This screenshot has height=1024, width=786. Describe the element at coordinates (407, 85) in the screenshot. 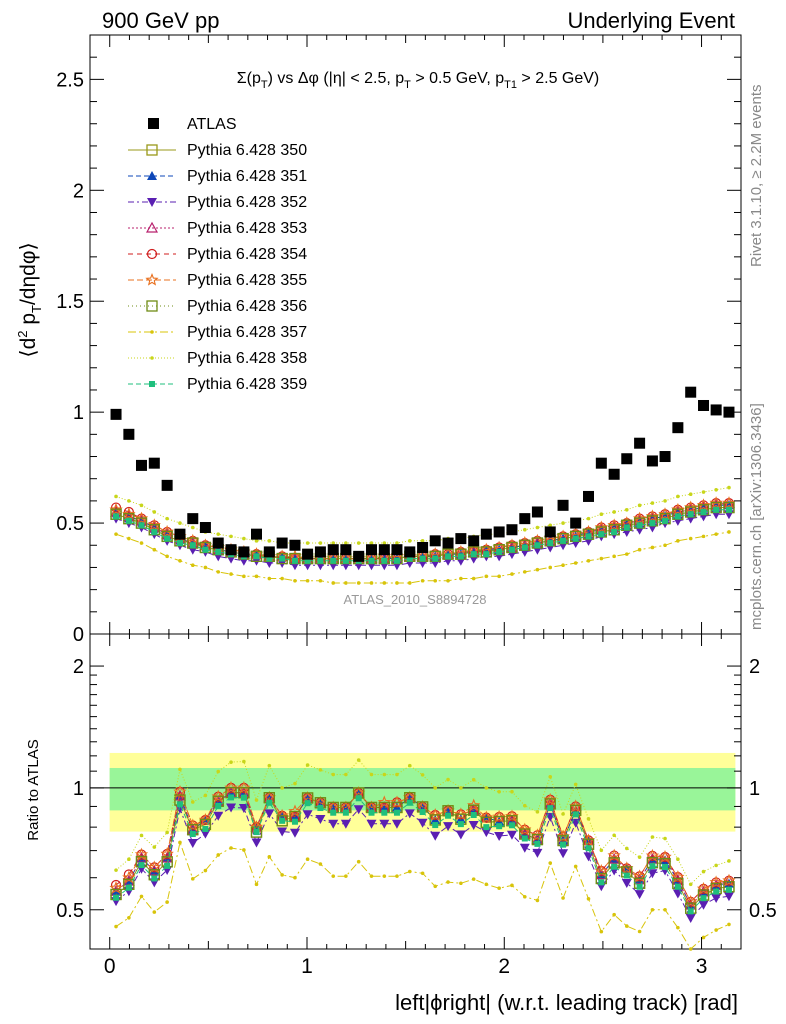

I see `title-part: T` at that location.